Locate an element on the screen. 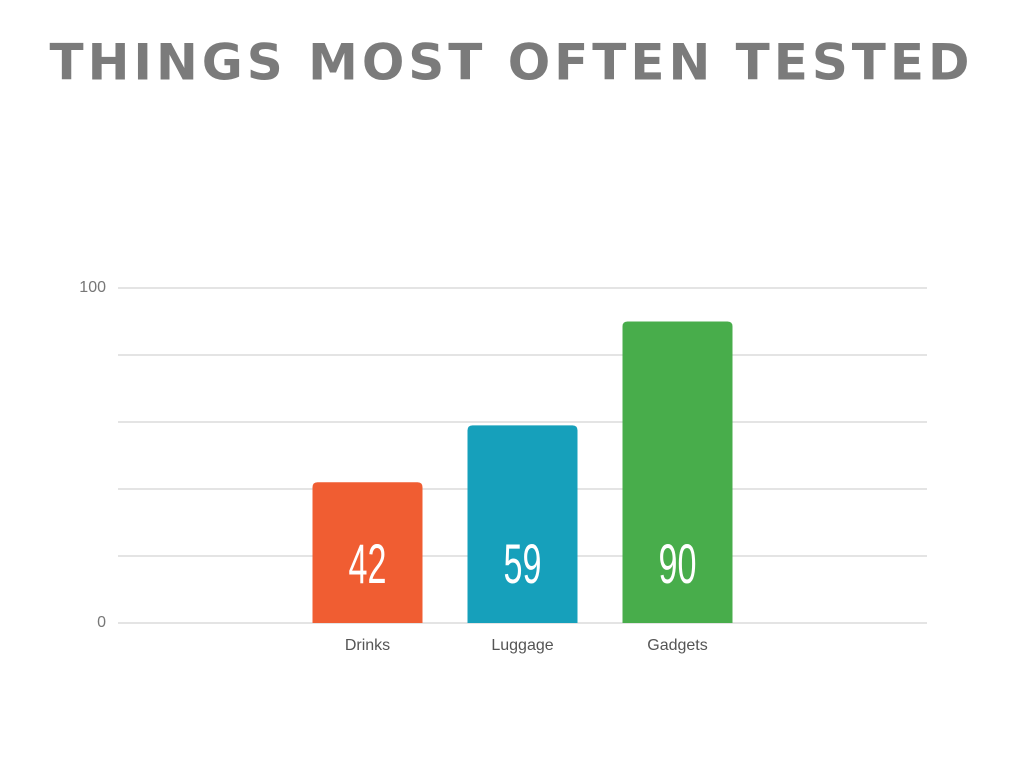 The height and width of the screenshot is (768, 1024). chart-title: THINGS MOST OFTEN TESTED is located at coordinates (512, 63).